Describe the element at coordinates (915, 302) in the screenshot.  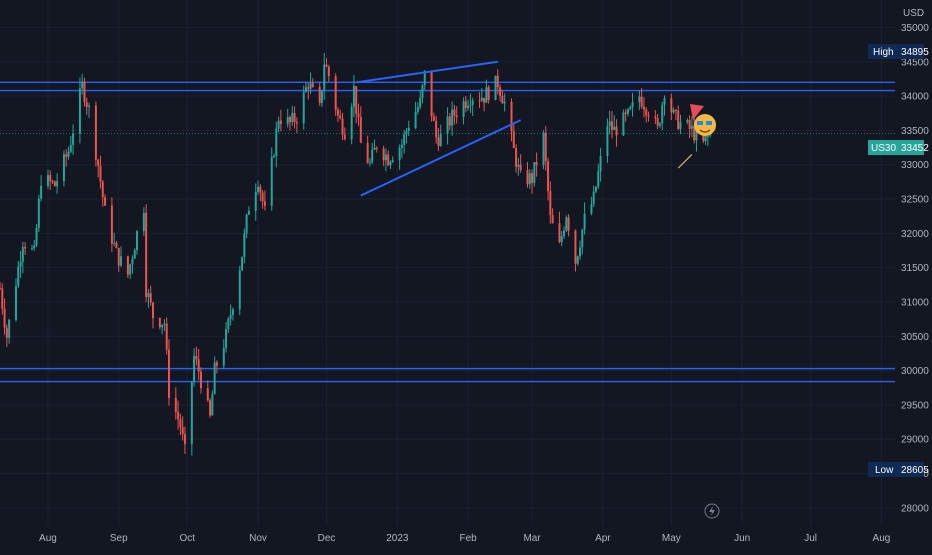
I see `price-tick-label: 31000` at that location.